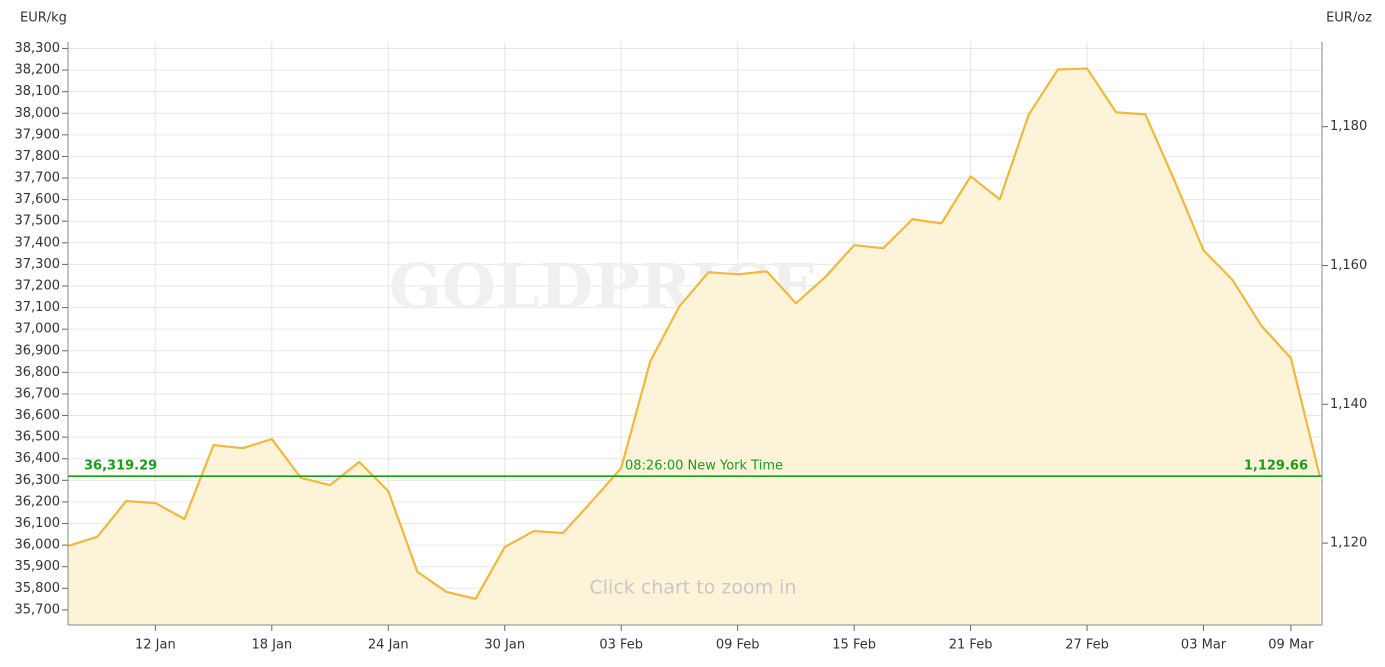  I want to click on x-tick-label: 15 Feb, so click(854, 645).